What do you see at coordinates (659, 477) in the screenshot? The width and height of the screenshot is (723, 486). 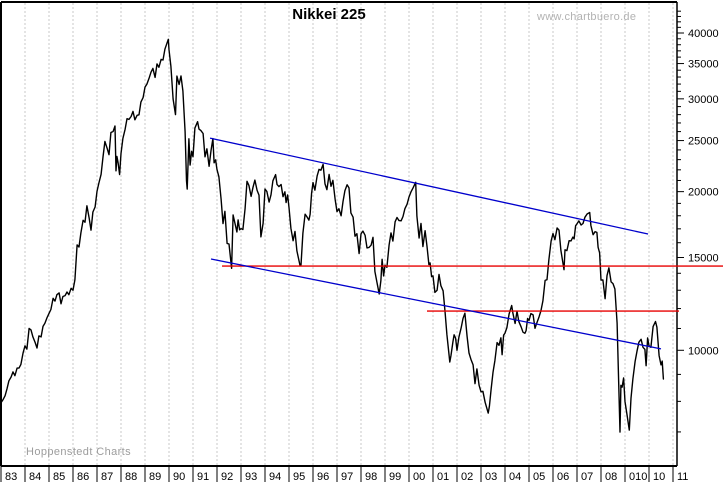 I see `x-tick-label: 10` at bounding box center [659, 477].